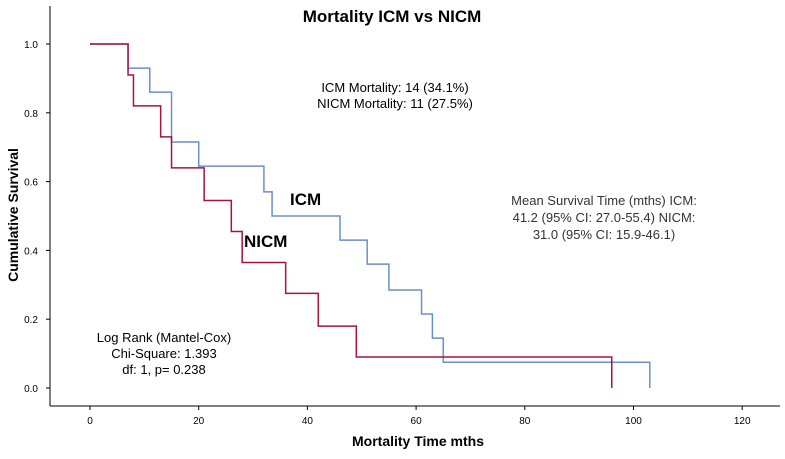 This screenshot has width=785, height=459. I want to click on logrank-line-2: Chi-Square: 1.393, so click(164, 353).